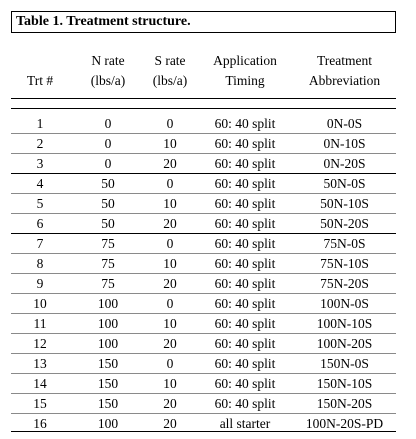 This screenshot has height=439, width=416. Describe the element at coordinates (203, 22) in the screenshot. I see `table-caption-box: Table 1. Treatment structure.` at that location.